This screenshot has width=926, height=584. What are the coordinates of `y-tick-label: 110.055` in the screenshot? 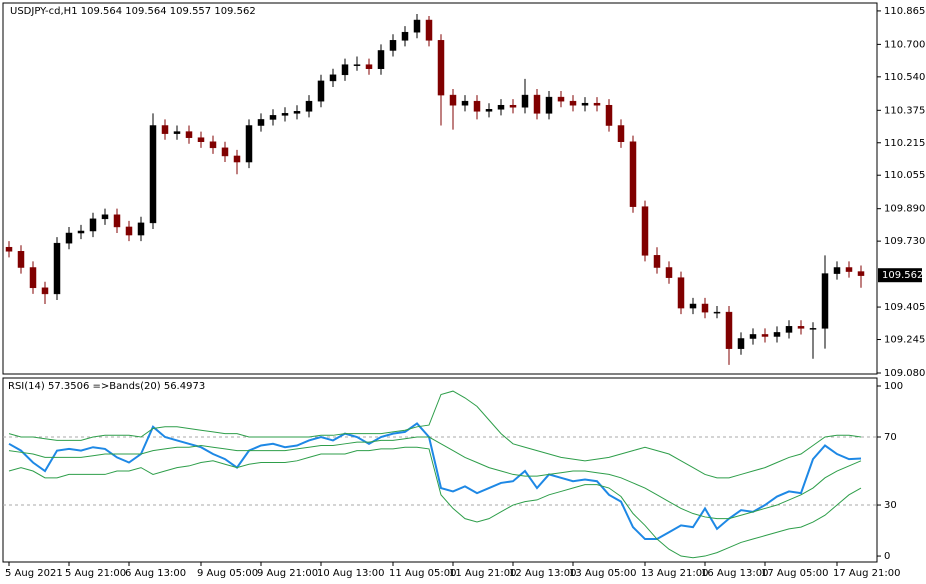 It's located at (904, 175).